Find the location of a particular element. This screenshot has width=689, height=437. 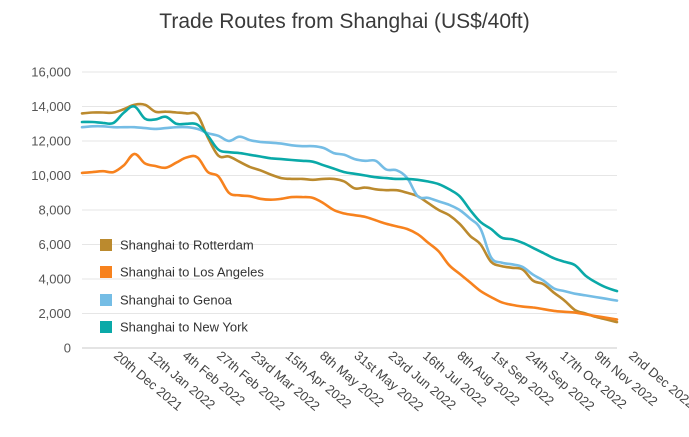

y-tick-label: 0 is located at coordinates (67, 348).